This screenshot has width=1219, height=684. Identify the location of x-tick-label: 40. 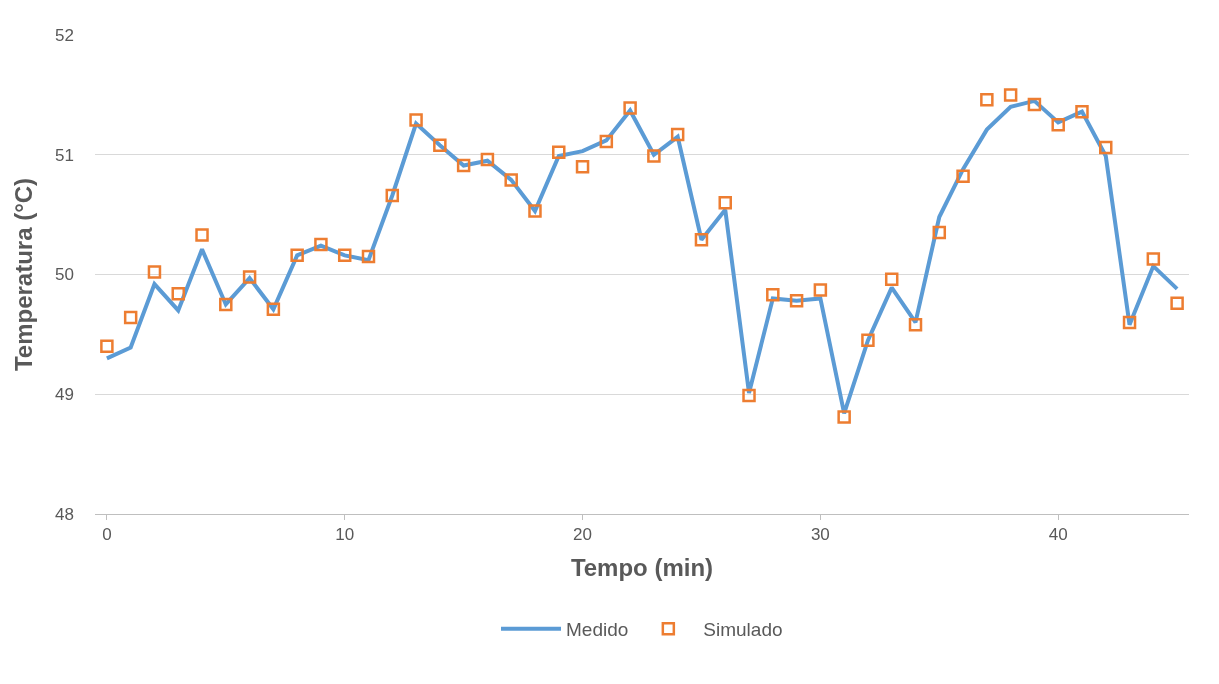
(1058, 535).